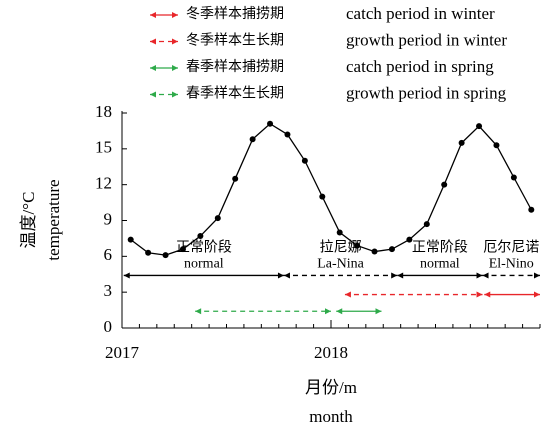 The height and width of the screenshot is (437, 550). I want to click on x-label-cn: 月份/m, so click(331, 387).